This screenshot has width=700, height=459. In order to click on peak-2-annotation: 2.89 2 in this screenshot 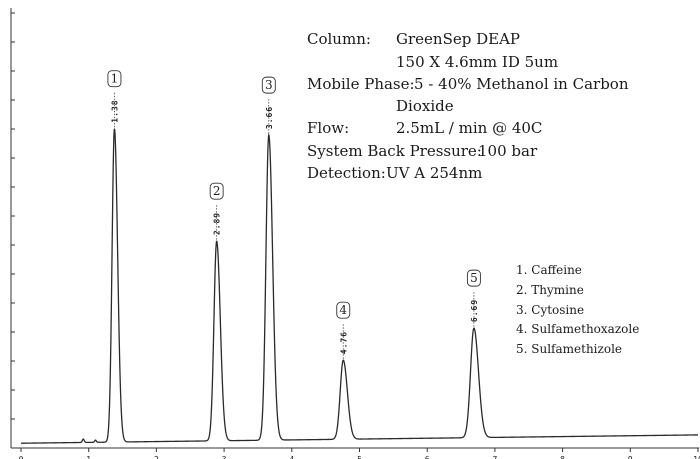, I will do `click(216, 212)`.